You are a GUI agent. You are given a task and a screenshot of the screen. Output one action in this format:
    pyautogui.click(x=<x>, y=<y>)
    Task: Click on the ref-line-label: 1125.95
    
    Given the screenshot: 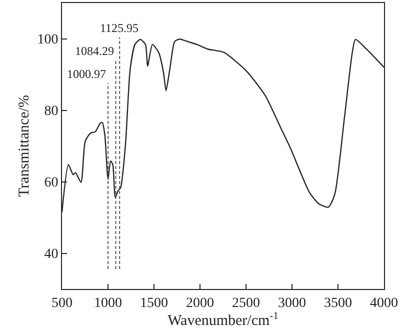 What is the action you would take?
    pyautogui.click(x=119, y=28)
    